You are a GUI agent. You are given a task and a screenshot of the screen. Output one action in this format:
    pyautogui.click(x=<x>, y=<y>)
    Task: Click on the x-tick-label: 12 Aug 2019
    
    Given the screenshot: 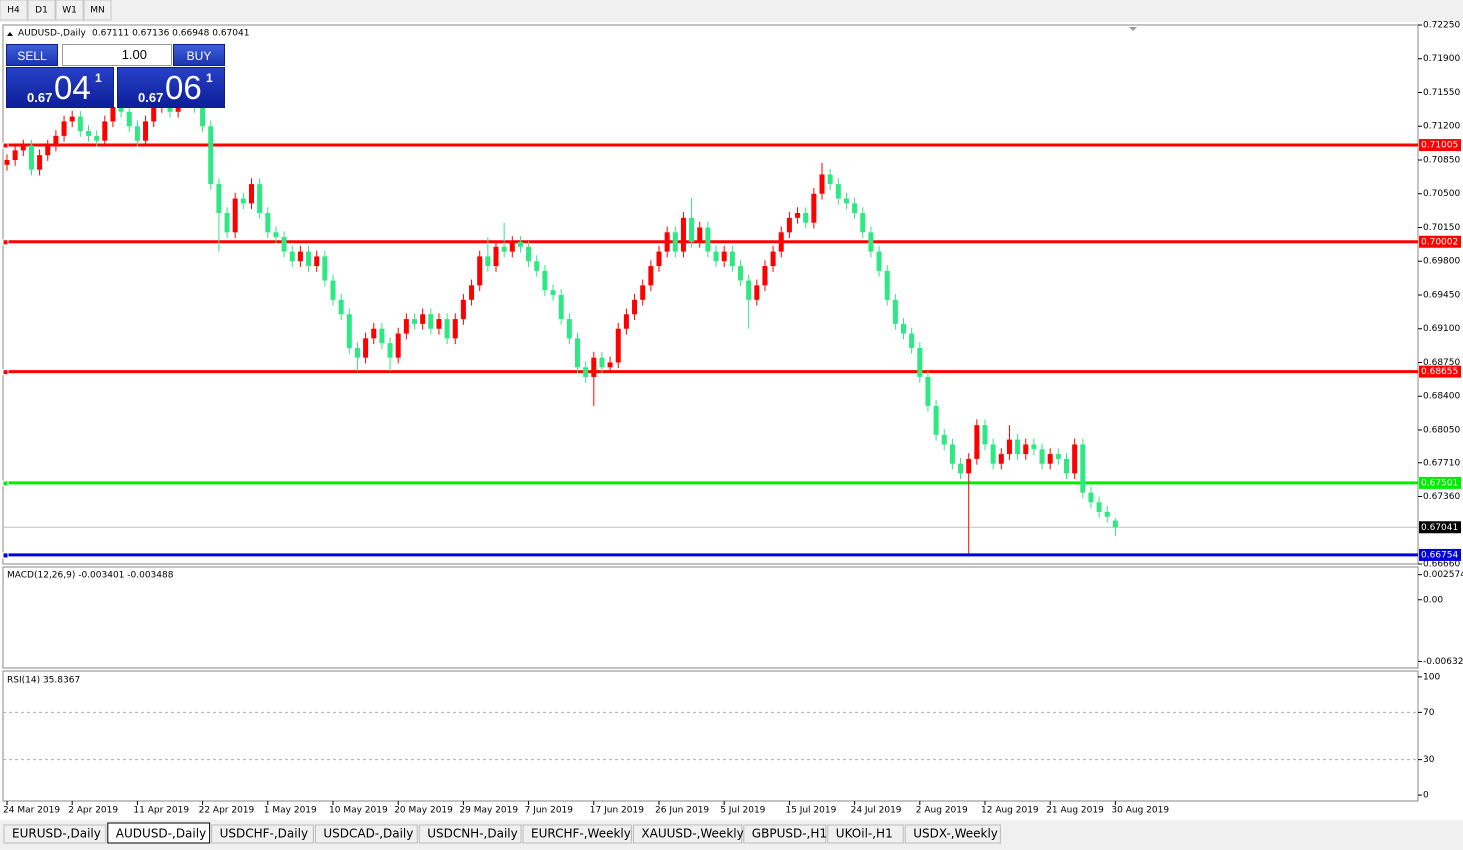 What is the action you would take?
    pyautogui.click(x=1010, y=811)
    